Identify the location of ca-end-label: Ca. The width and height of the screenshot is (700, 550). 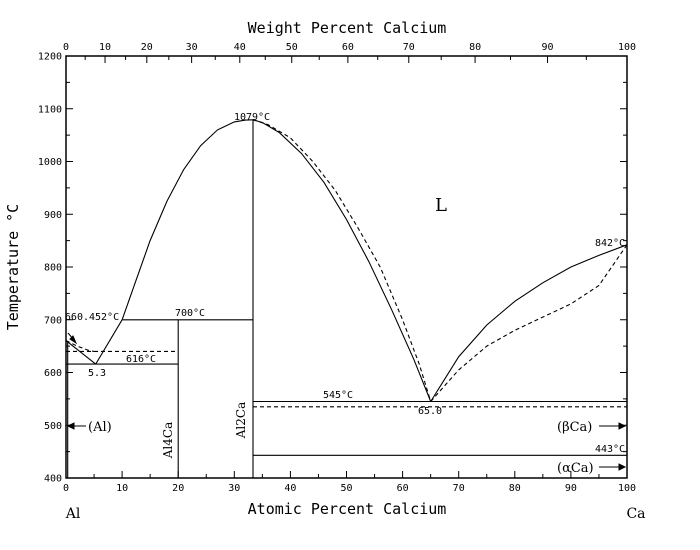
(635, 514).